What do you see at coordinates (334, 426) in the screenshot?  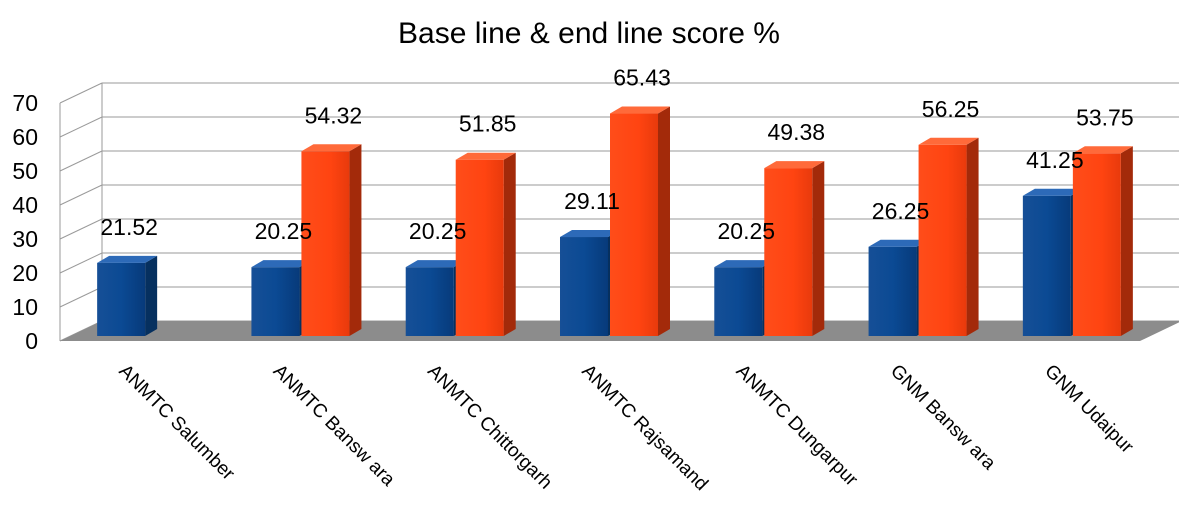 I see `x-tick-label: ANMTC Bansw ara` at bounding box center [334, 426].